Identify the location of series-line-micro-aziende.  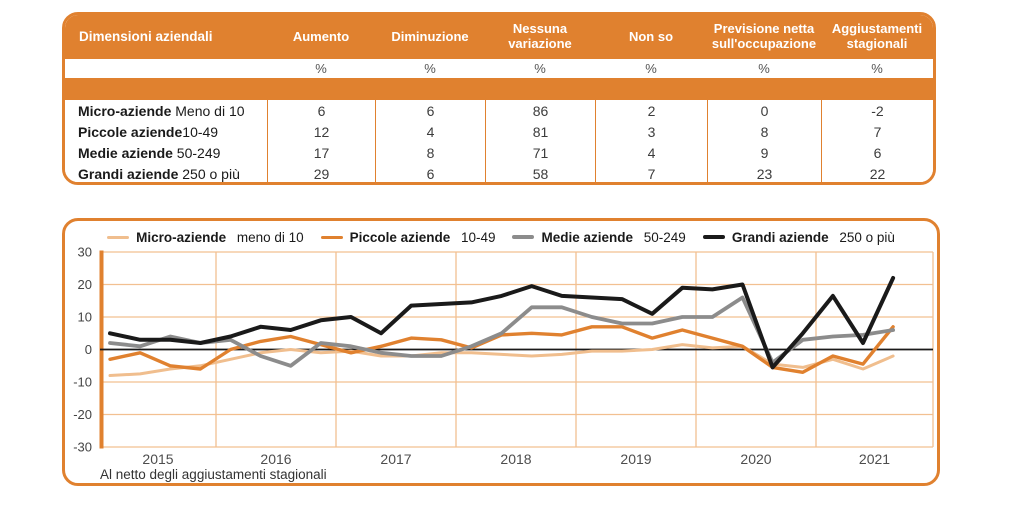
(501, 360).